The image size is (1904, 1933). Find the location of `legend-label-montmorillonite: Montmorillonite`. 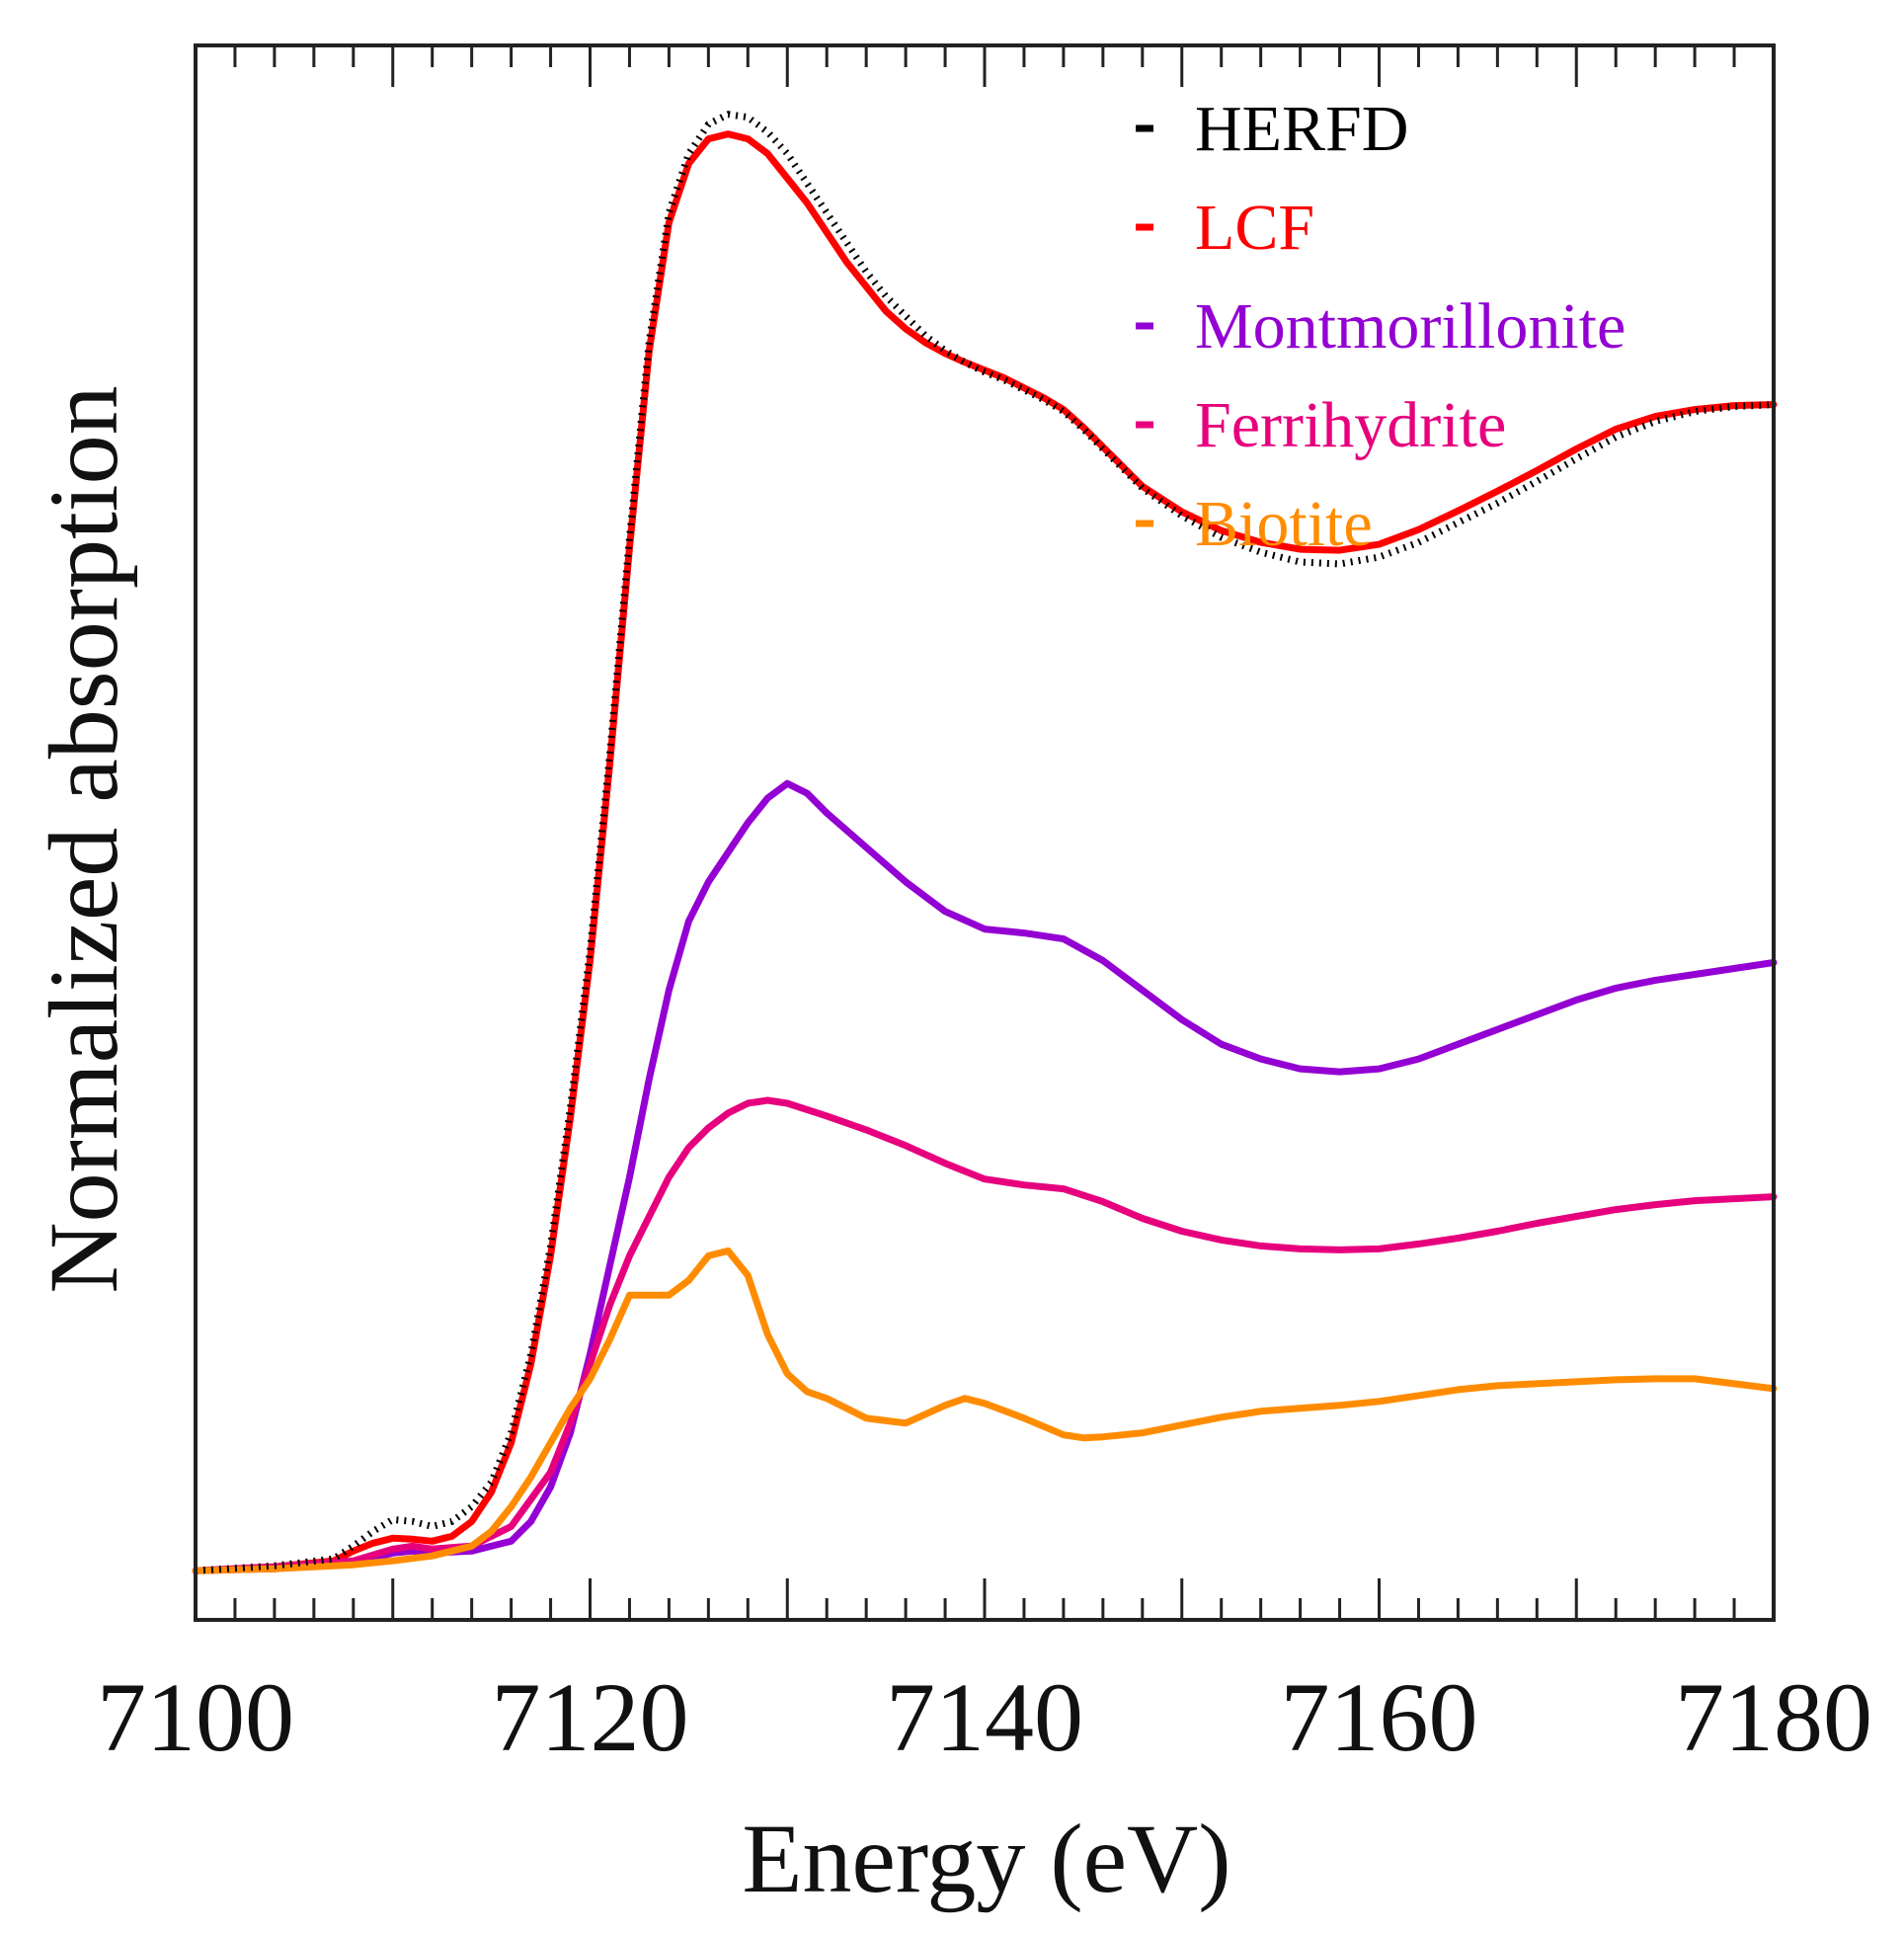

legend-label-montmorillonite: Montmorillonite is located at coordinates (1410, 326).